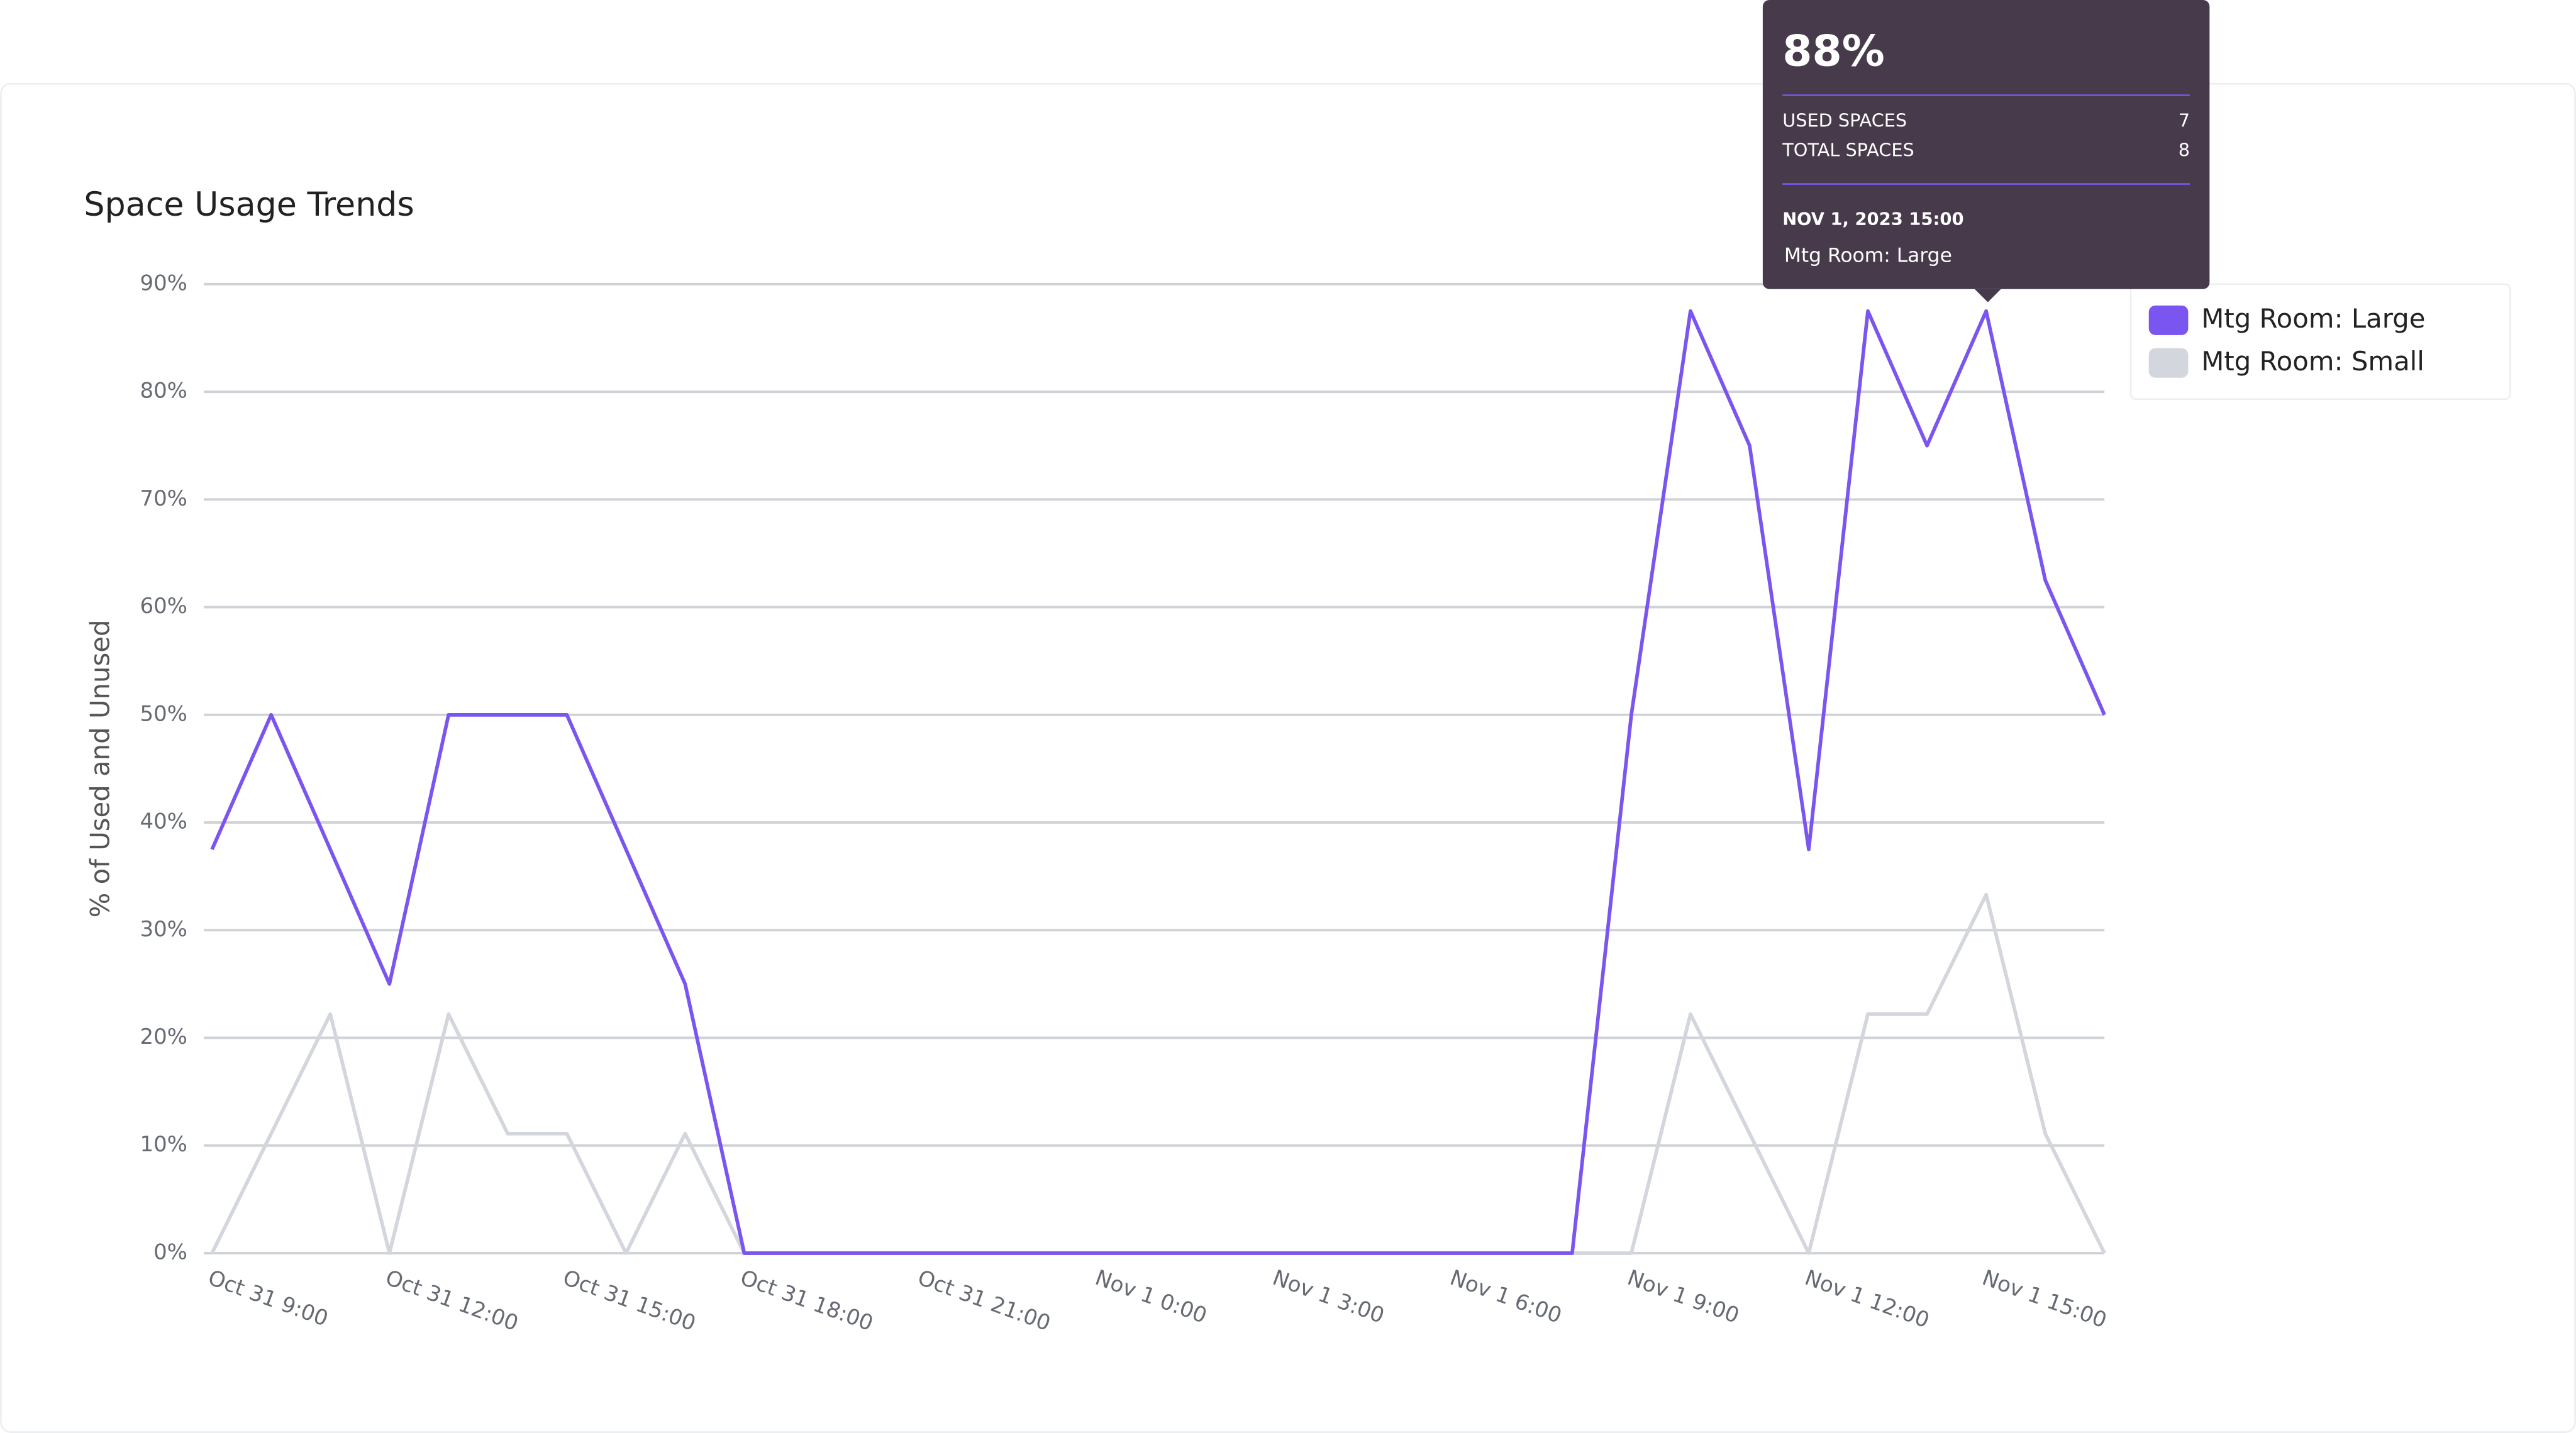 This screenshot has width=2576, height=1433. What do you see at coordinates (163, 1144) in the screenshot?
I see `y-tick-label: 10%` at bounding box center [163, 1144].